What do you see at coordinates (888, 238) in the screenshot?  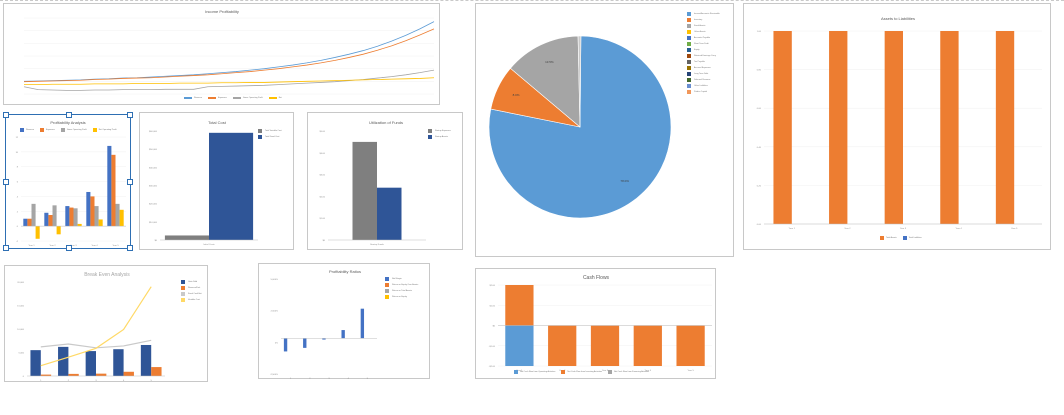 I see `legend-item: Total Assets` at bounding box center [888, 238].